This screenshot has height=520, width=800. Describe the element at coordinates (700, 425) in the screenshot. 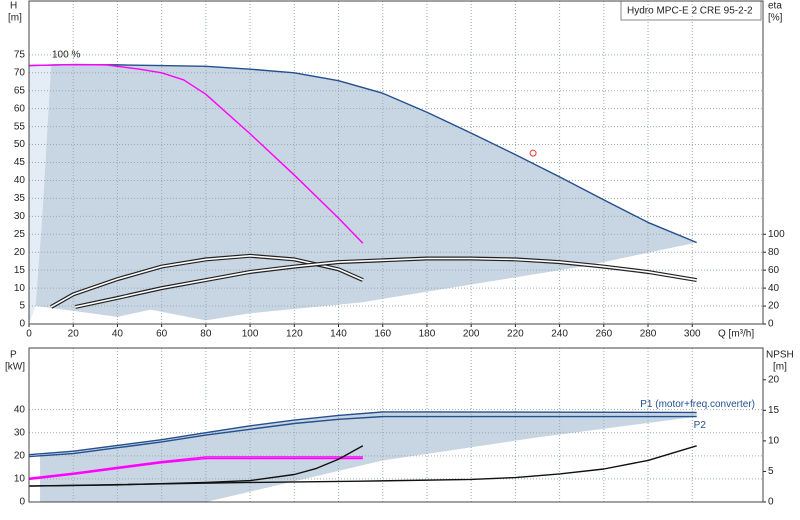

I see `series-label: P2` at that location.